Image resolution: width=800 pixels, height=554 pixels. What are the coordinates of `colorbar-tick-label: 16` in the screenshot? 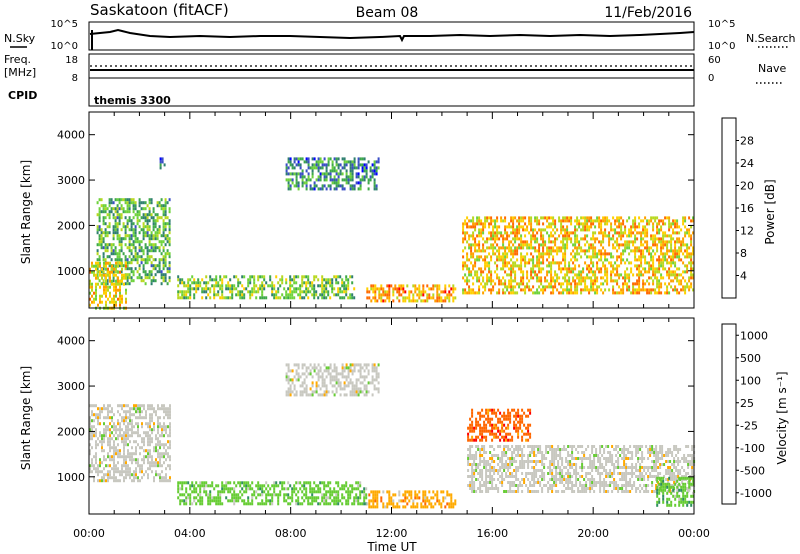 It's located at (747, 208).